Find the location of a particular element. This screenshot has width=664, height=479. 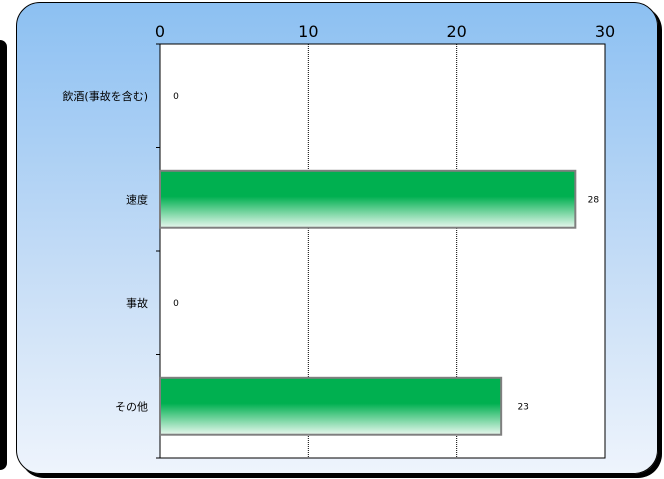

category-label: 飲酒(事故を含む) is located at coordinates (105, 96).